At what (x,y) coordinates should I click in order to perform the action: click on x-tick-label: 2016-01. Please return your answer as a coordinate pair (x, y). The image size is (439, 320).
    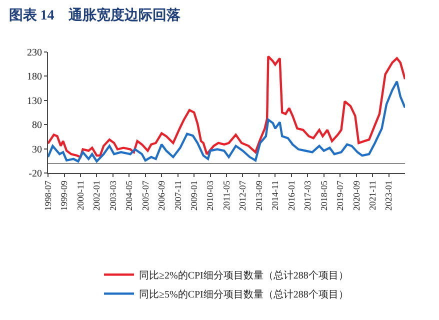
    Looking at the image, I should click on (291, 195).